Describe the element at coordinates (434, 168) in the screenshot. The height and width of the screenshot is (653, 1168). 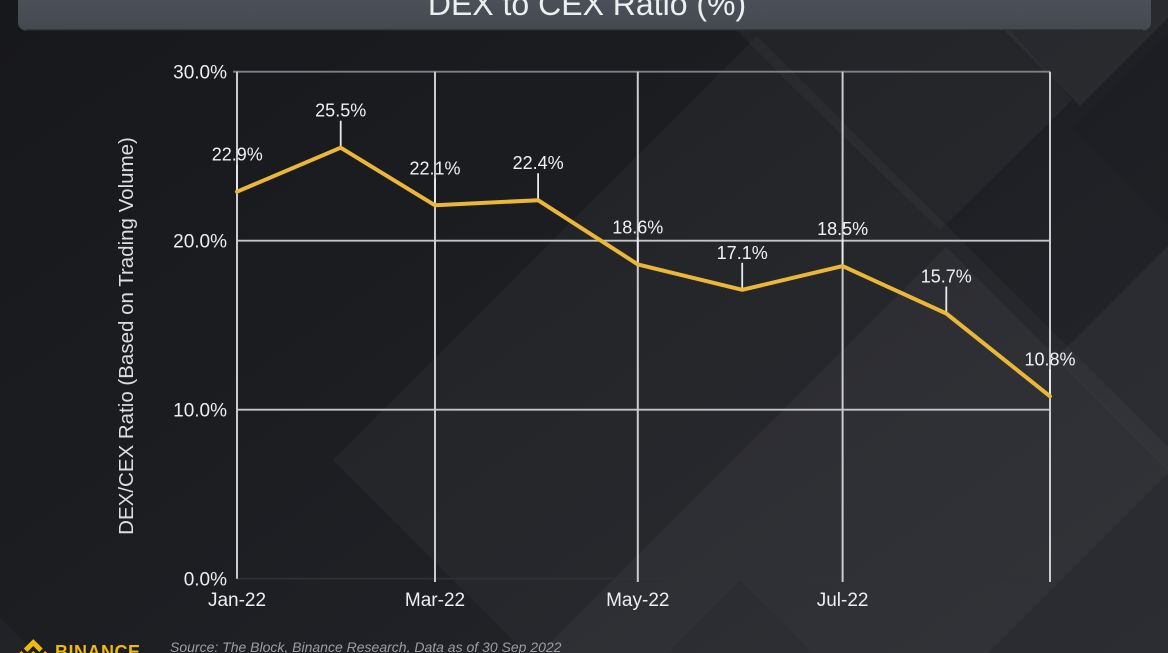
I see `svg-text: 22.1%` at that location.